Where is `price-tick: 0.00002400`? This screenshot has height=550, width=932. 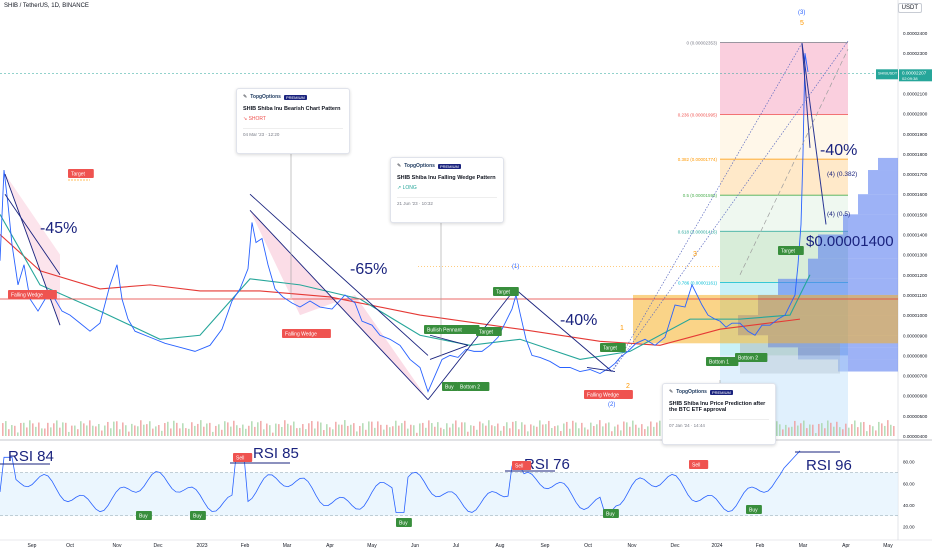
price-tick: 0.00002400 is located at coordinates (915, 33).